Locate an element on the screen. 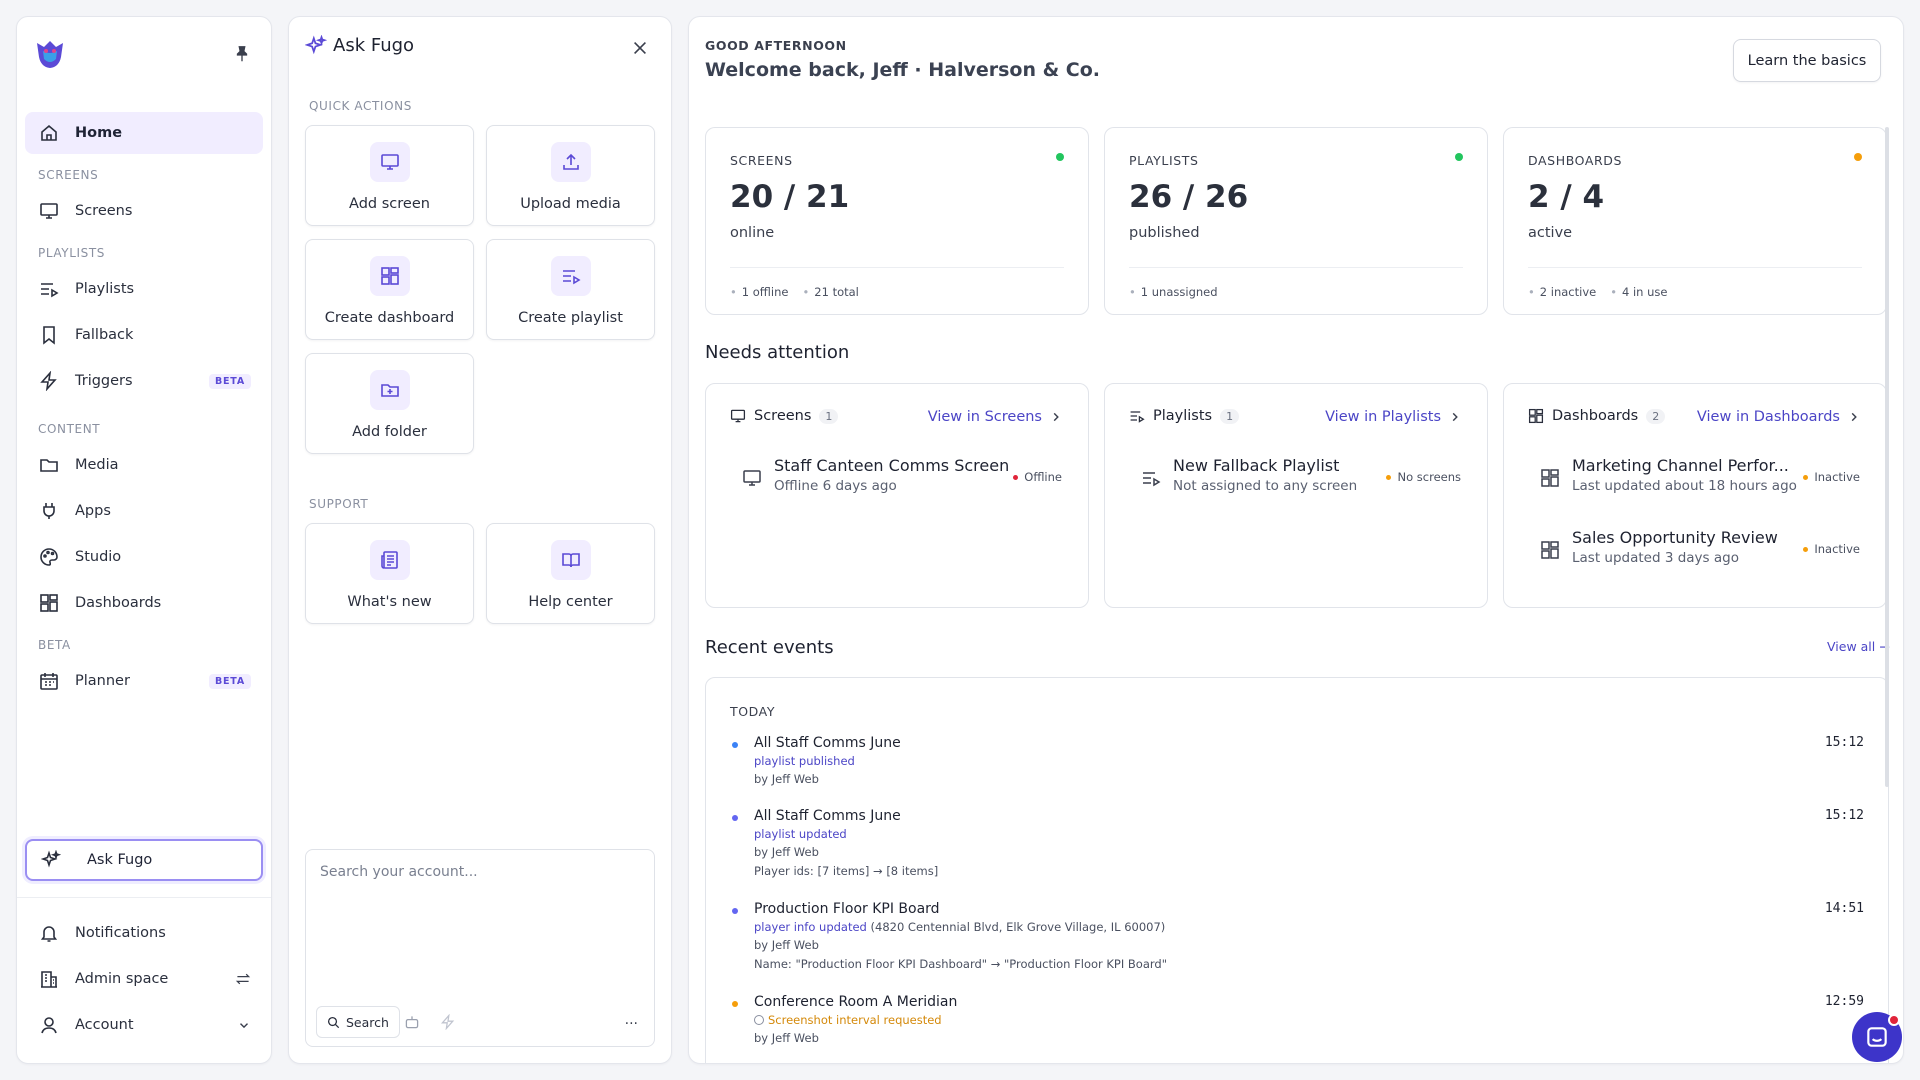 The width and height of the screenshot is (1920, 1080). attention-row-sub: Last updated about 18 hours ago is located at coordinates (1684, 486).